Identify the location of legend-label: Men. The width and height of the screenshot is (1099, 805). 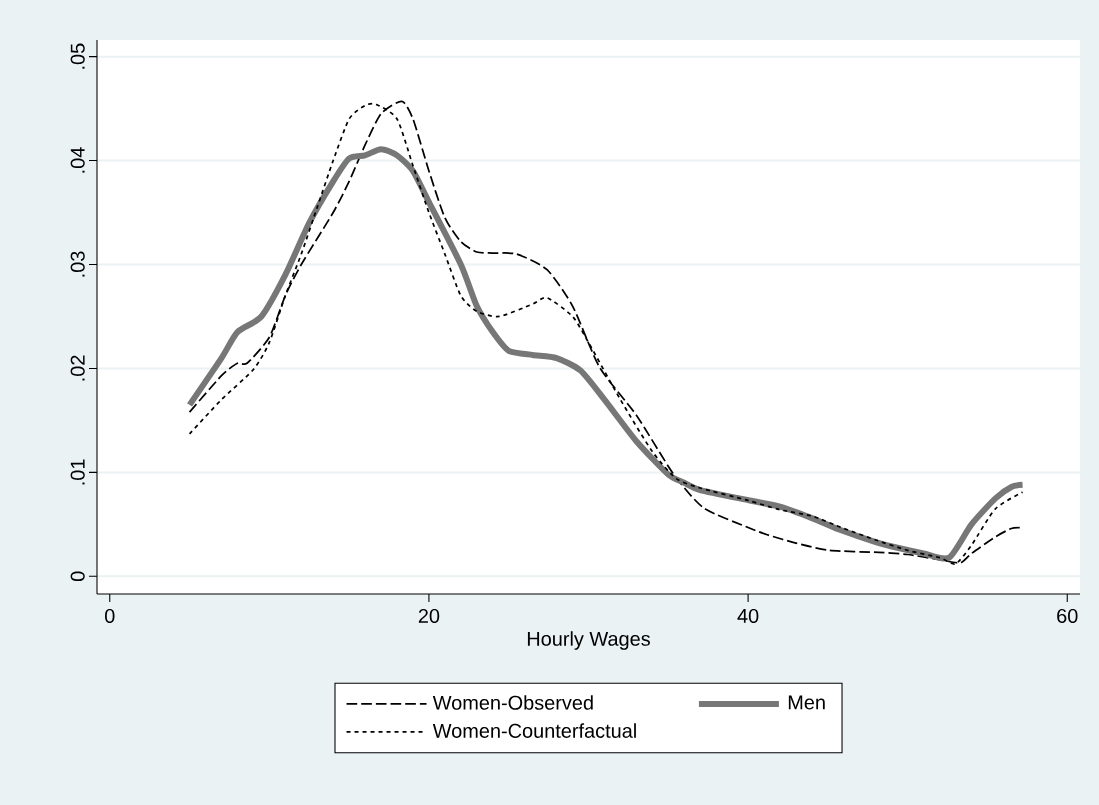
(806, 702).